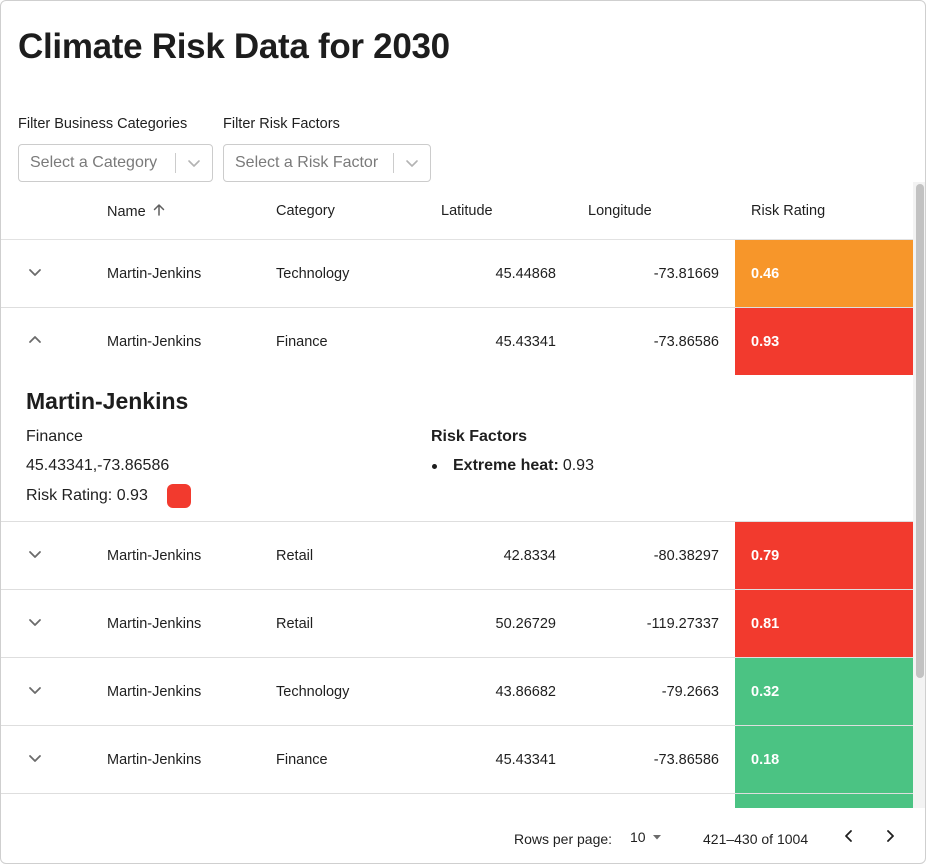 This screenshot has height=864, width=926. What do you see at coordinates (281, 124) in the screenshot?
I see `risk-filter-label: Filter Risk Factors` at bounding box center [281, 124].